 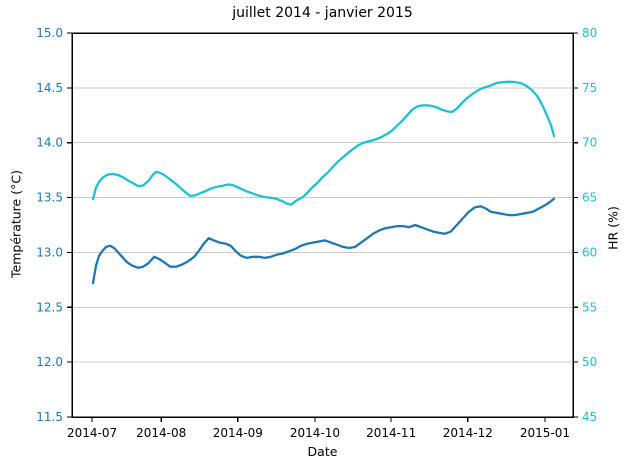 What do you see at coordinates (92, 433) in the screenshot?
I see `x-tick-label: 2014-07` at bounding box center [92, 433].